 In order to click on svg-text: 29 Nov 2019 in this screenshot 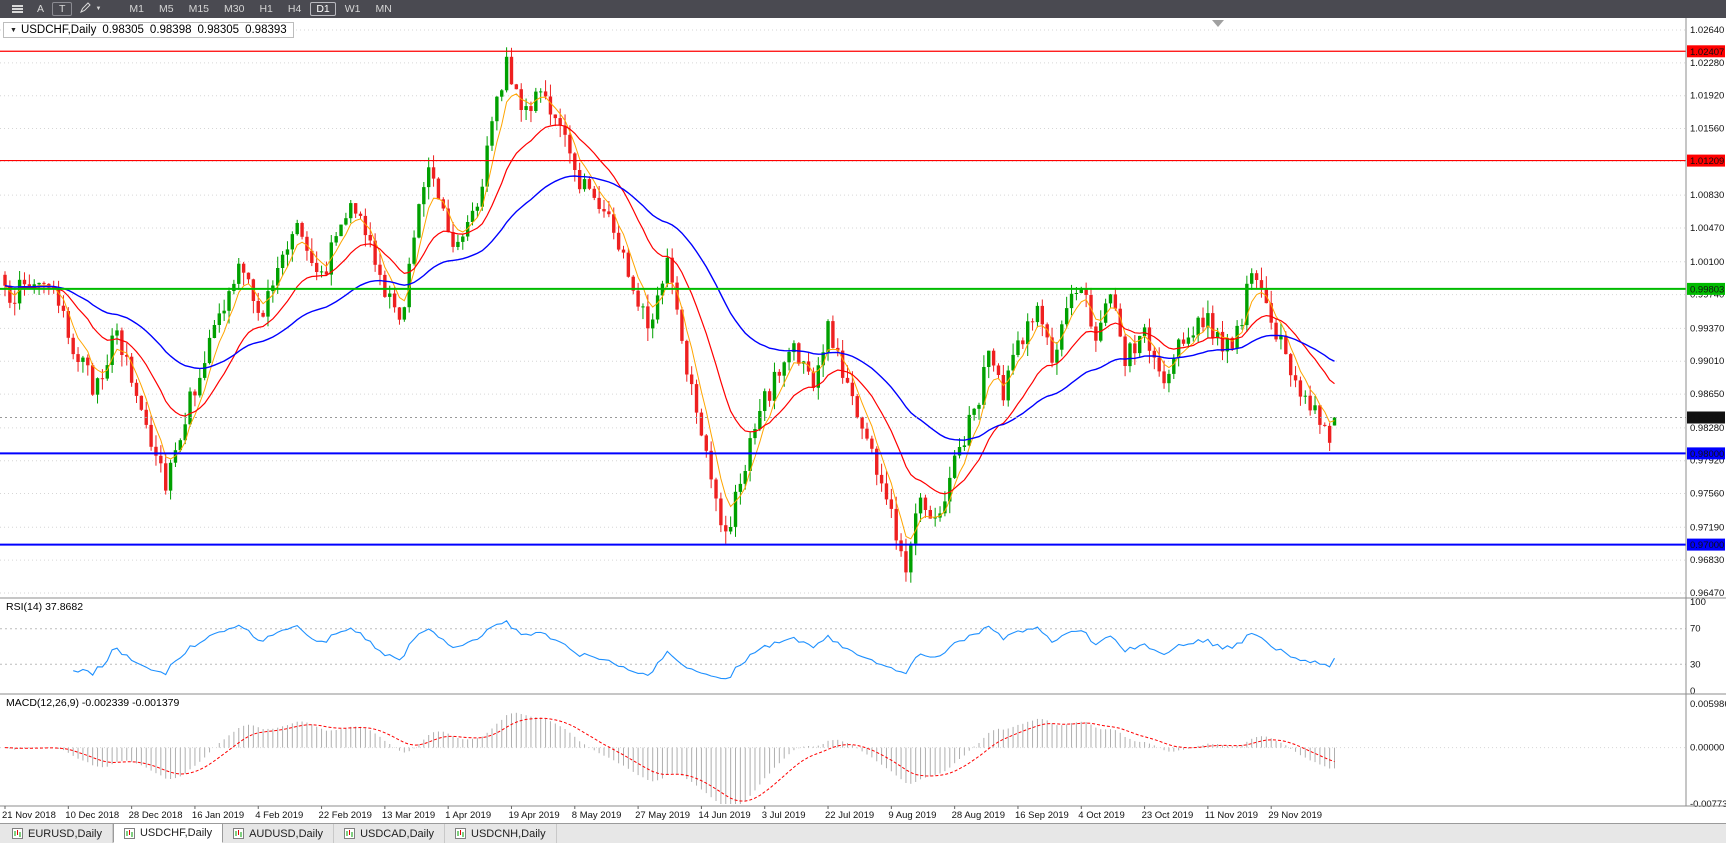, I will do `click(1295, 815)`.